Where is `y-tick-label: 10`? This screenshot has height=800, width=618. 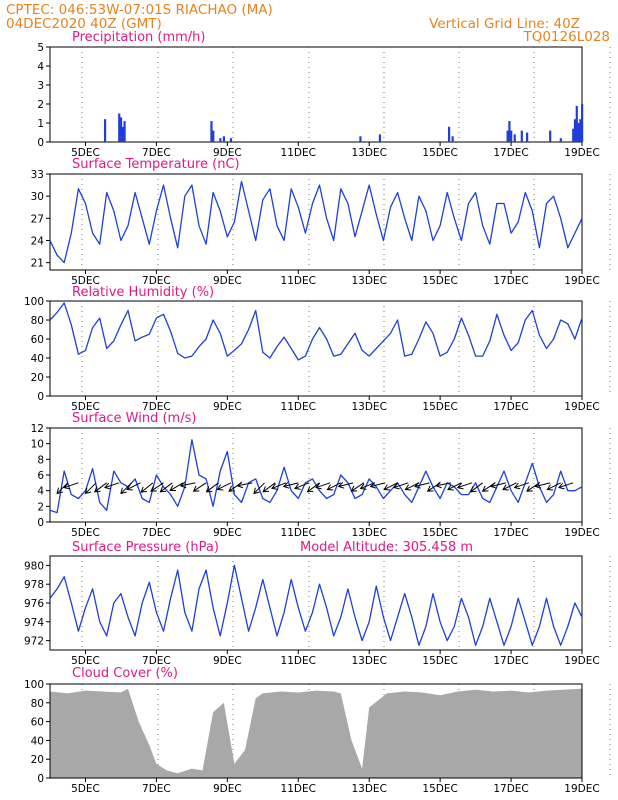 y-tick-label: 10 is located at coordinates (37, 445).